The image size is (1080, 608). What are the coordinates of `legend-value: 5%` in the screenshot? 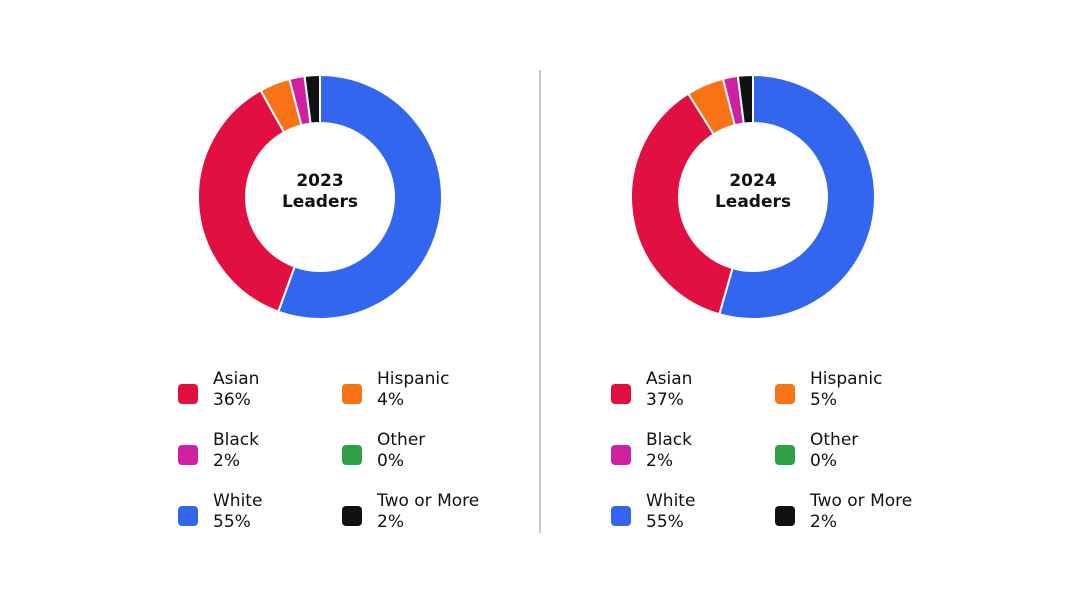 It's located at (823, 400).